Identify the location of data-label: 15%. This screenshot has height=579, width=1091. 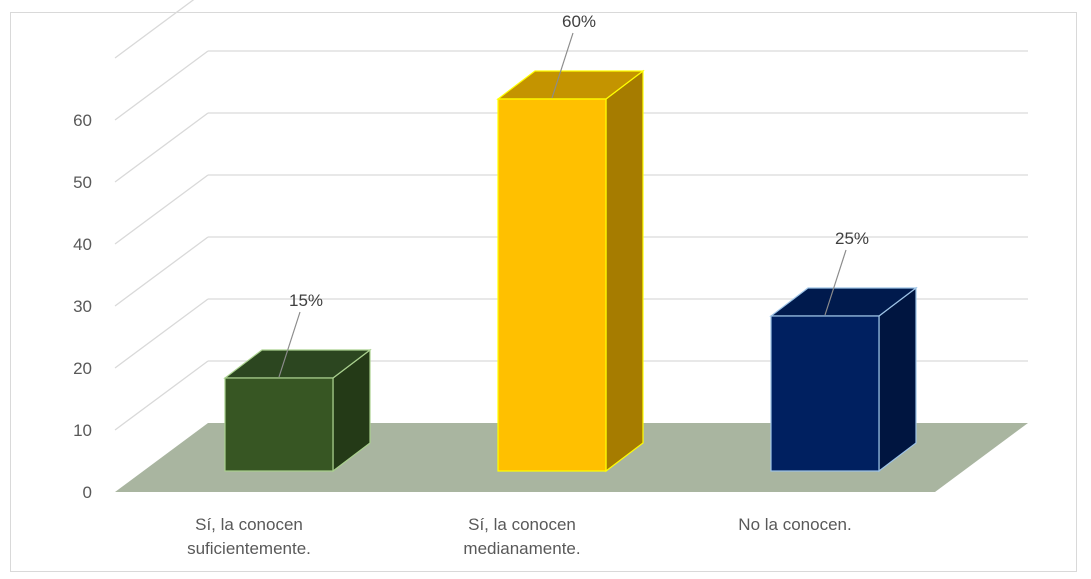
(306, 300).